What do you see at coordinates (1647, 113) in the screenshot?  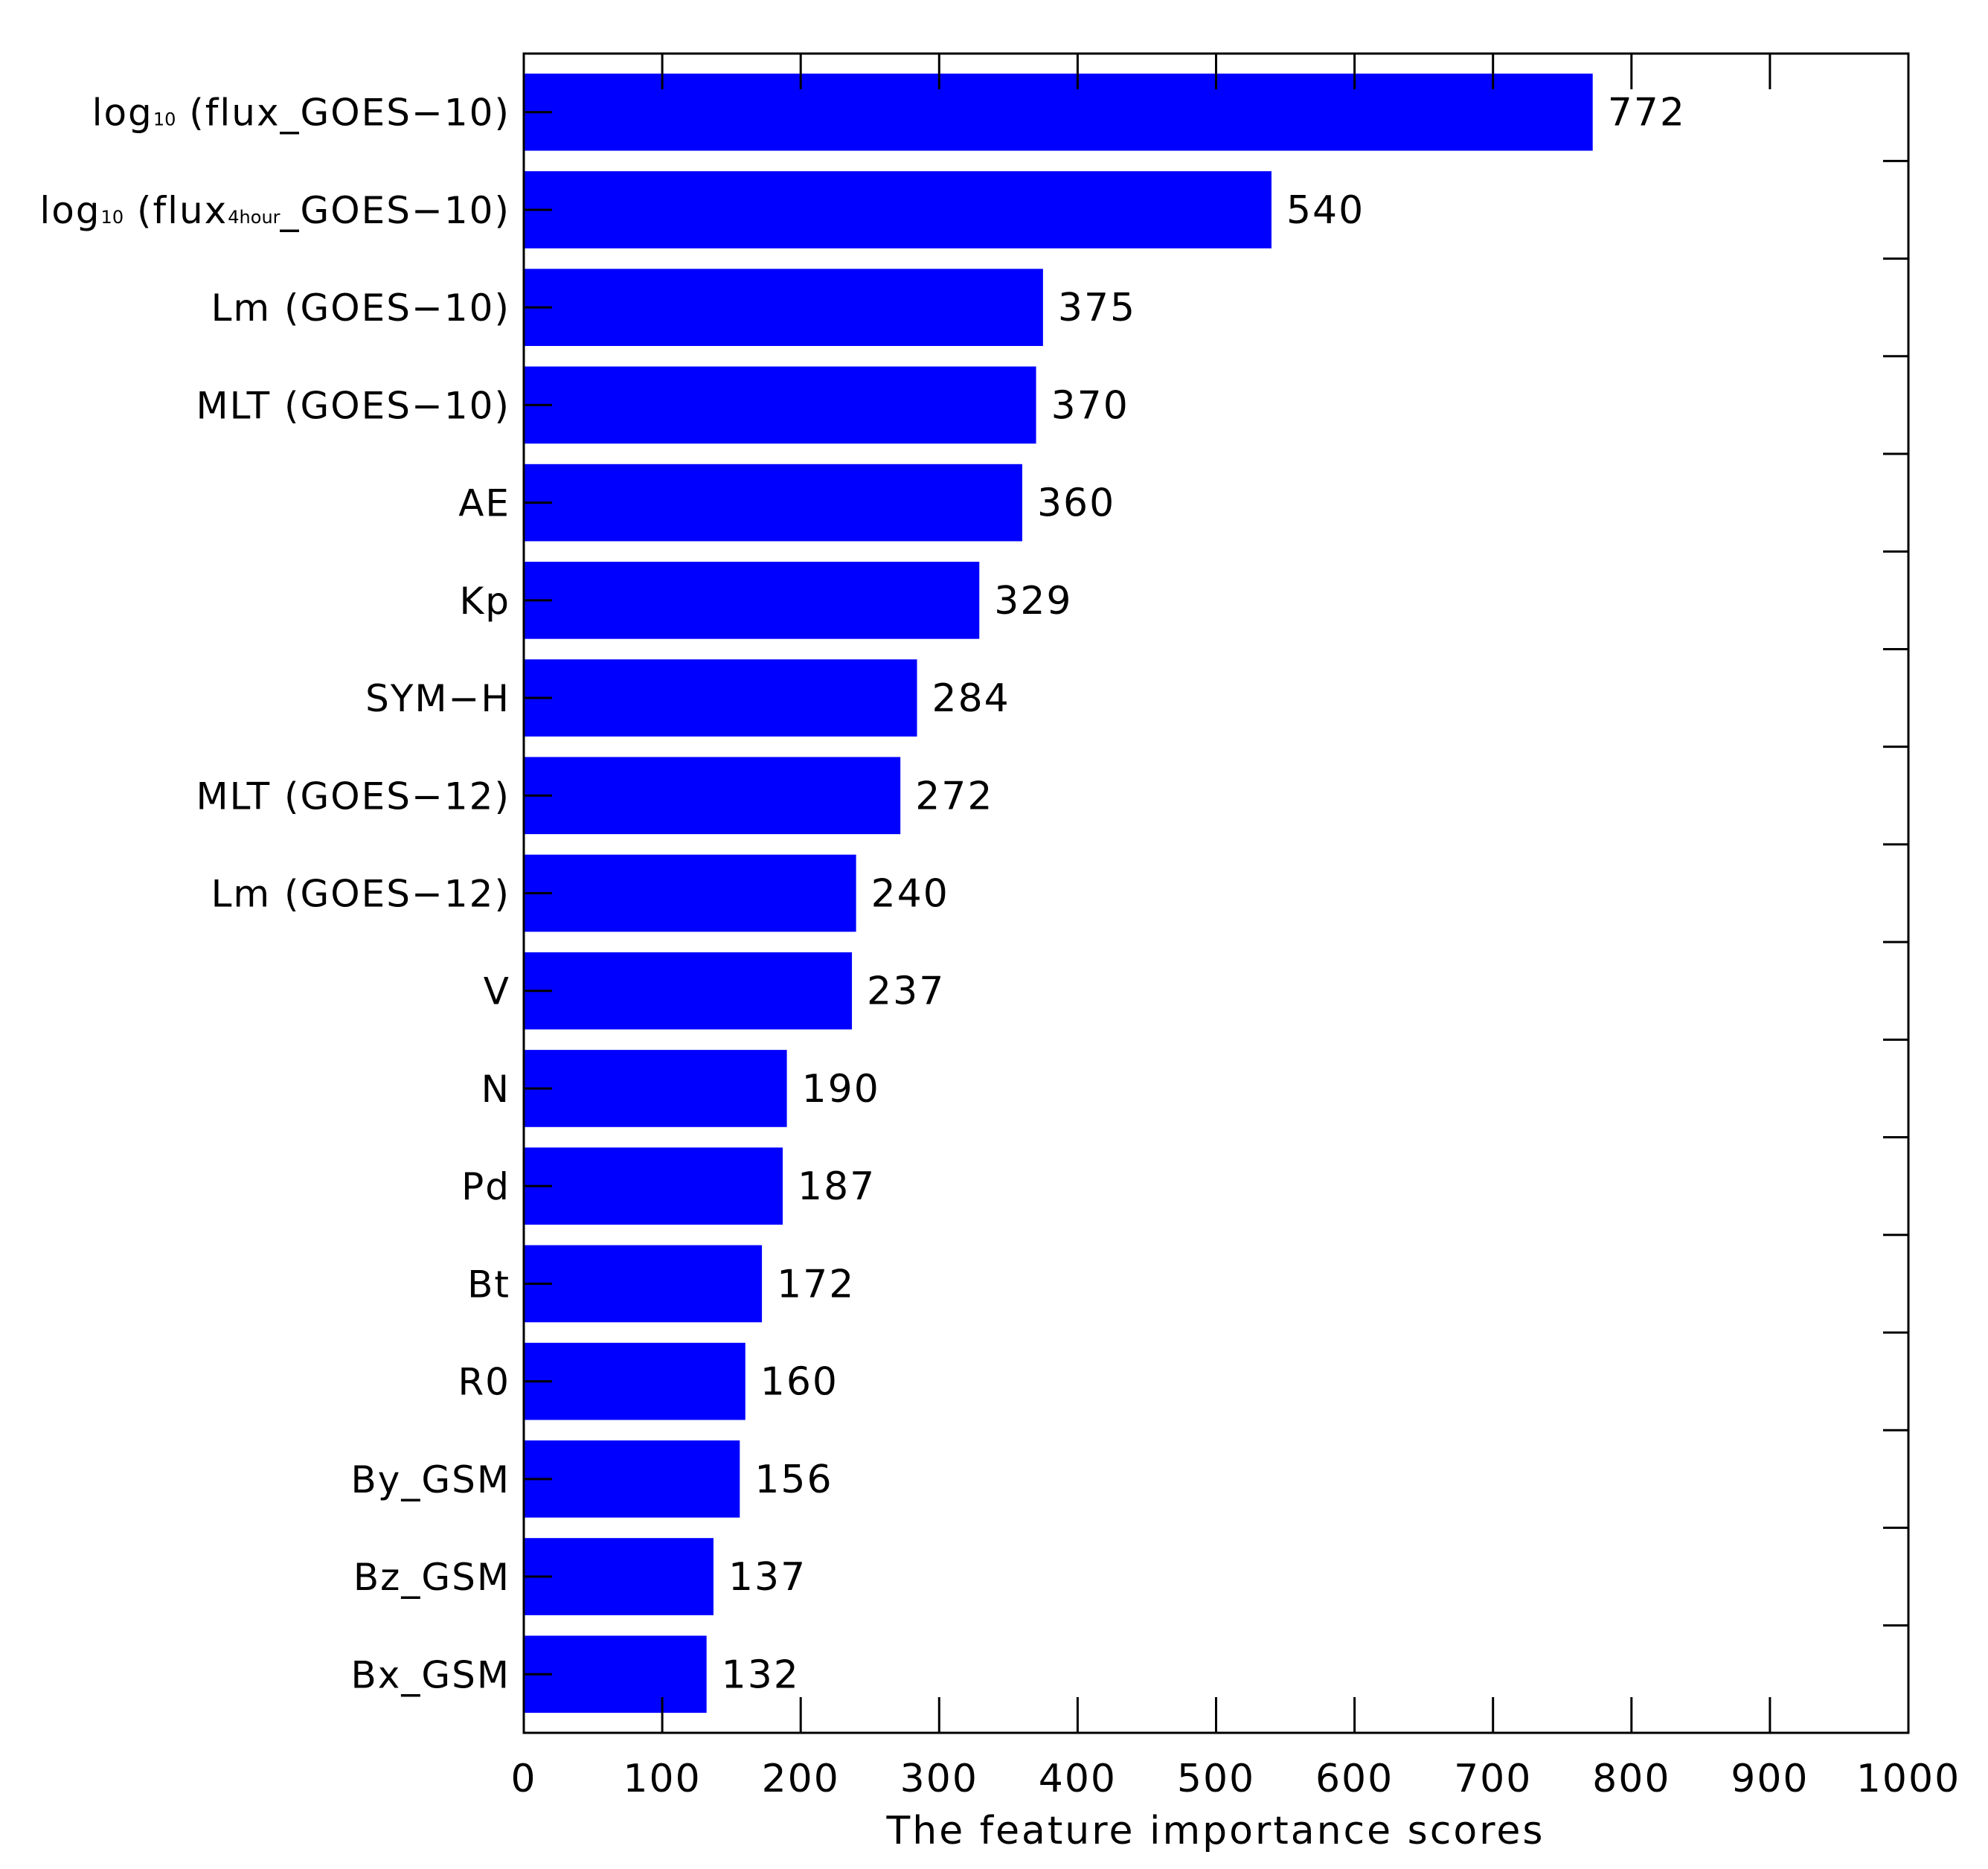 I see `data-label: 772` at bounding box center [1647, 113].